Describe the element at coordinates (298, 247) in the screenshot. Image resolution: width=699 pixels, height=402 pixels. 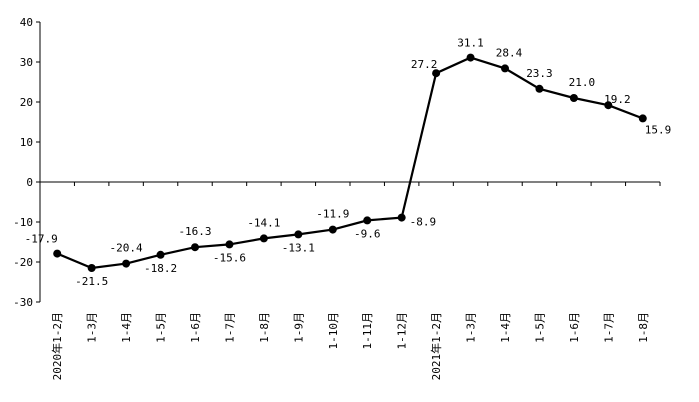
I see `data-label: -13.1` at that location.